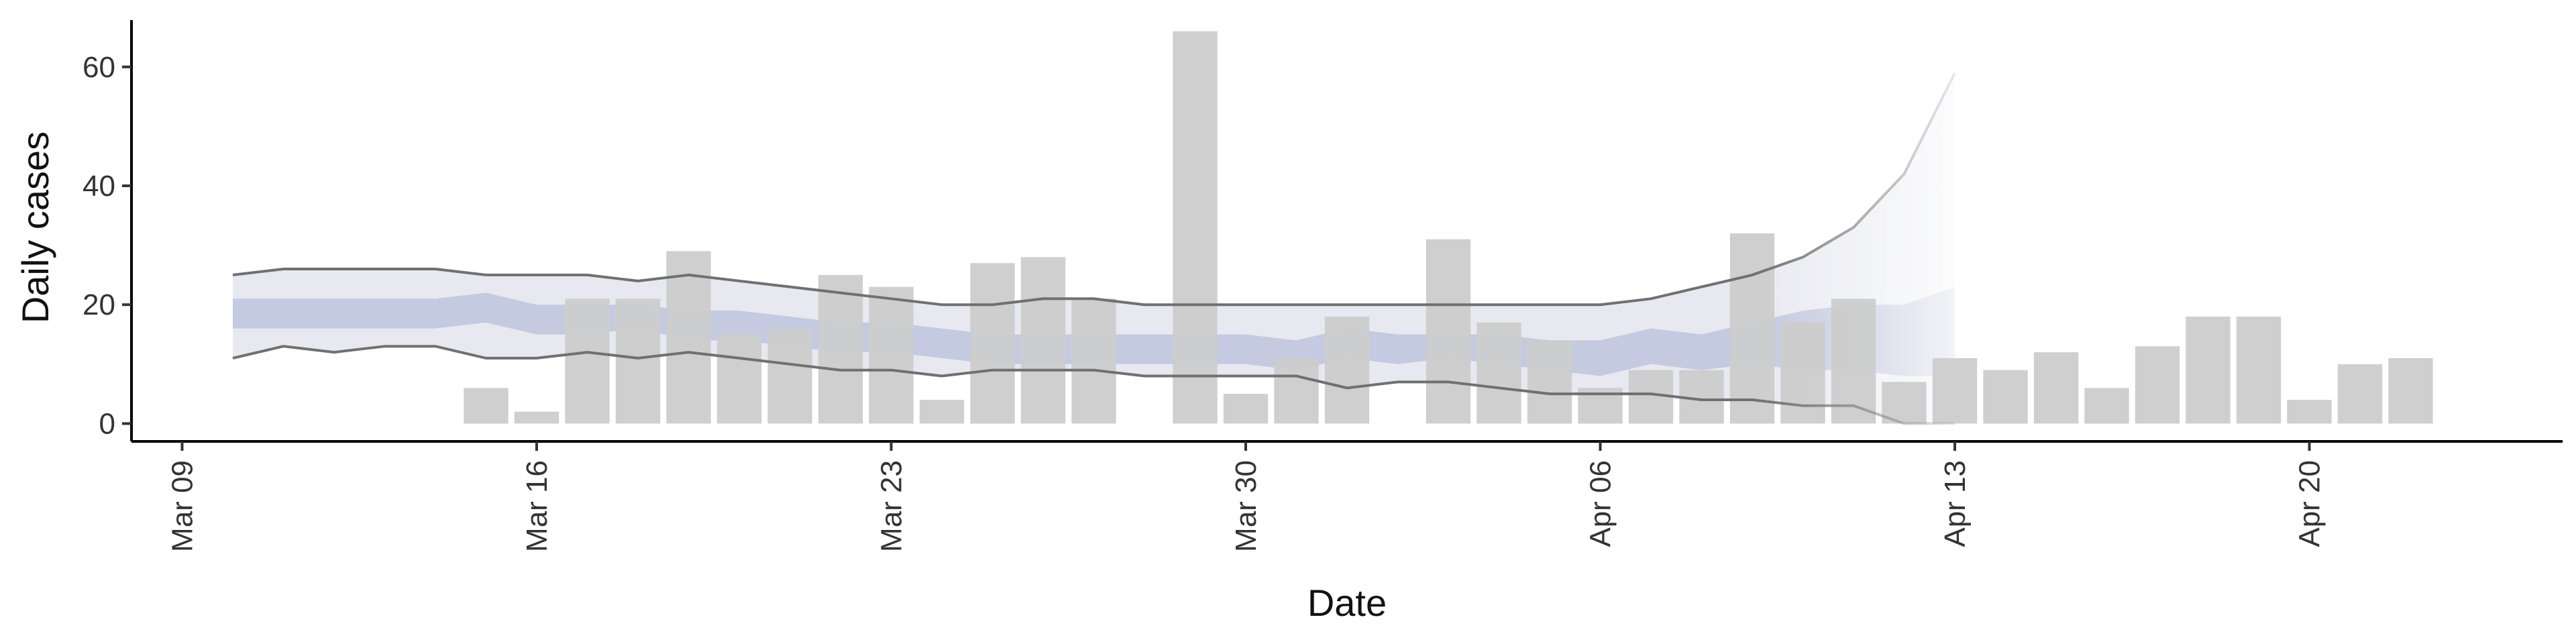 The width and height of the screenshot is (2576, 644). I want to click on x-tick-label: Apr 06, so click(1601, 503).